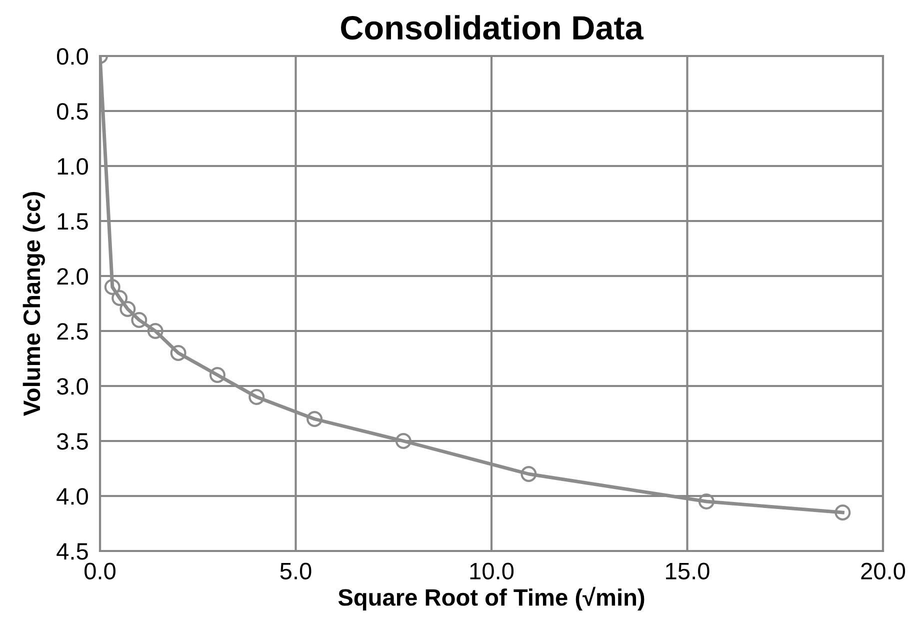  What do you see at coordinates (72, 386) in the screenshot?
I see `y-tick-label: 3.0` at bounding box center [72, 386].